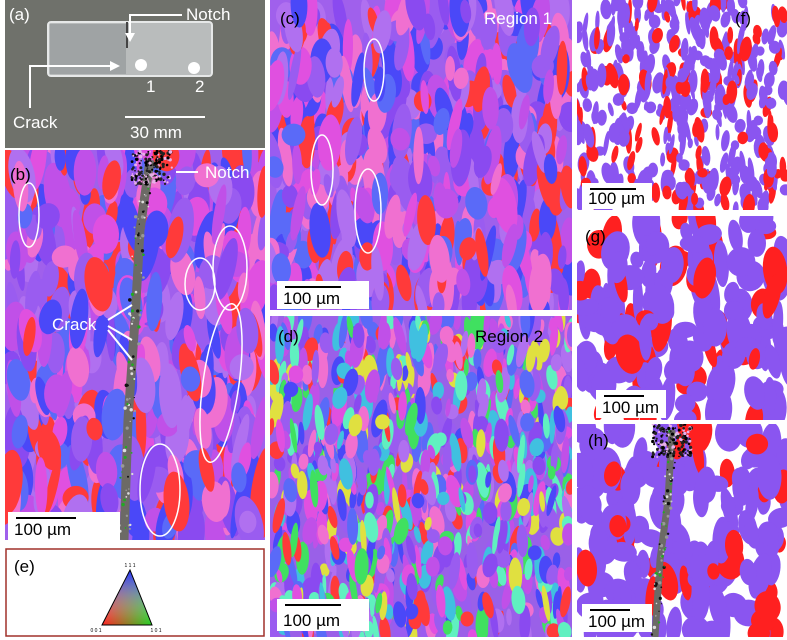  What do you see at coordinates (155, 631) in the screenshot?
I see `corner-label: 1 0 1` at bounding box center [155, 631].